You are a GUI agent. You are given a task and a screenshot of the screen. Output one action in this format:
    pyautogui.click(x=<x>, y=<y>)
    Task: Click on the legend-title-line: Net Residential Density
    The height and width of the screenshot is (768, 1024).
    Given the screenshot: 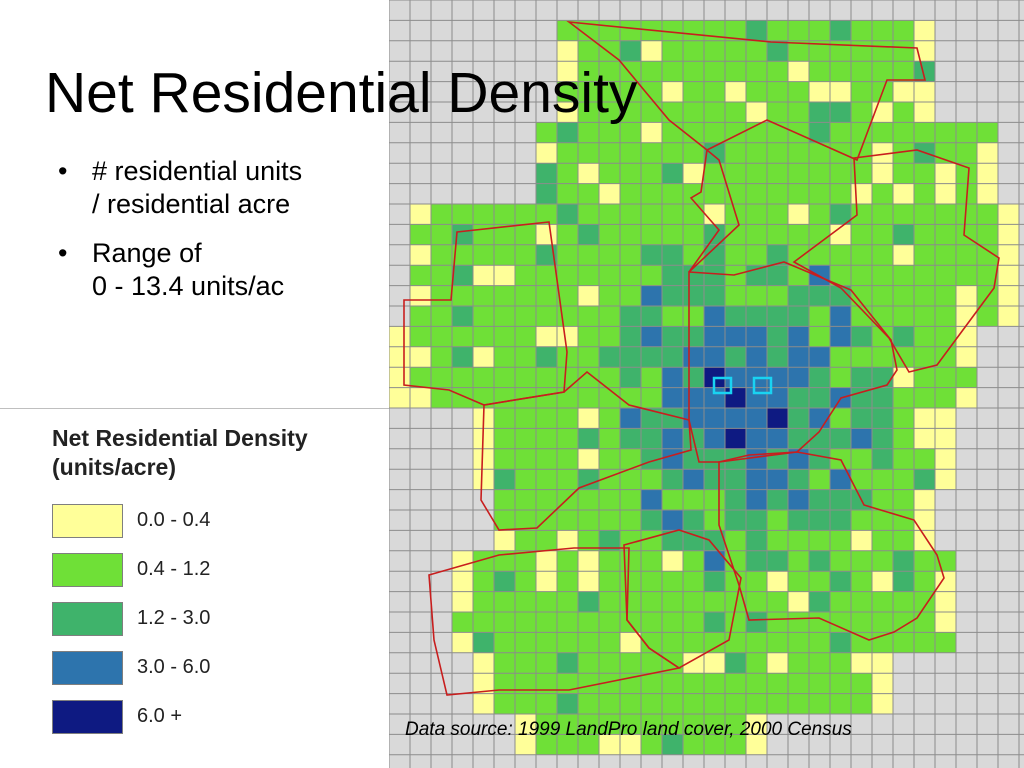 What is the action you would take?
    pyautogui.click(x=180, y=438)
    